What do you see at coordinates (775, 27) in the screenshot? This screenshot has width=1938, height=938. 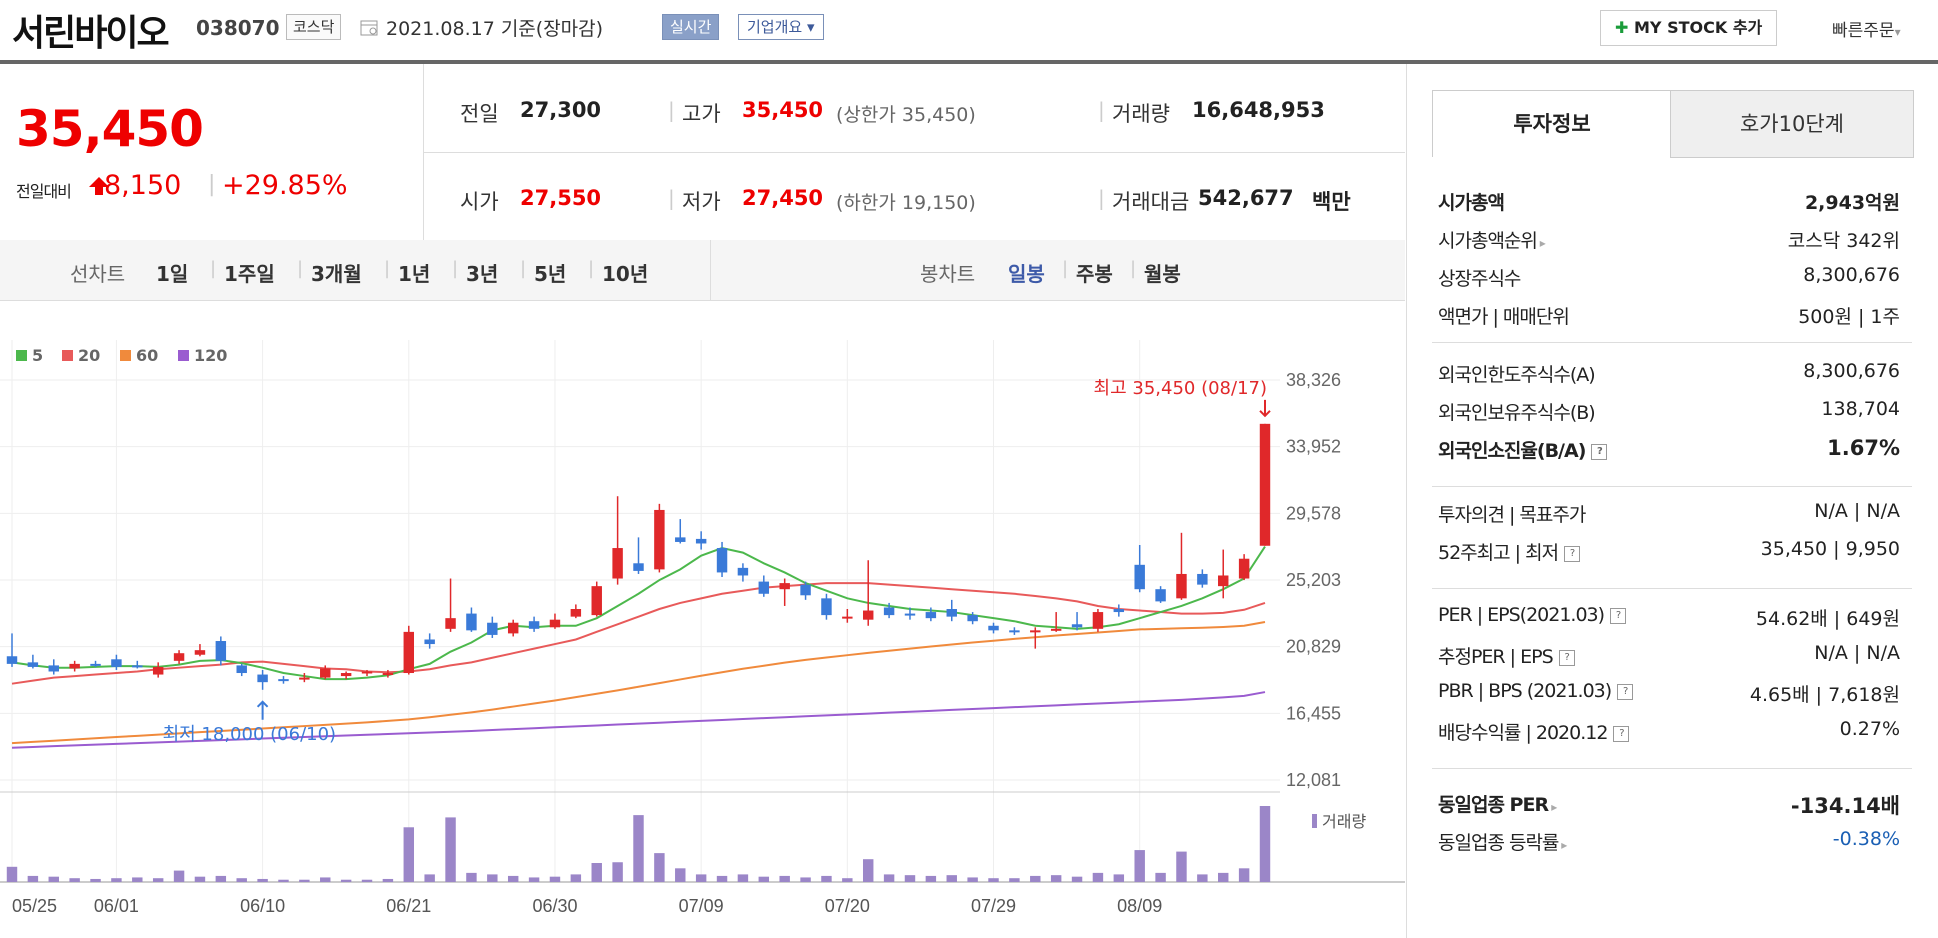 I see `company-overview-label: 기업개요` at bounding box center [775, 27].